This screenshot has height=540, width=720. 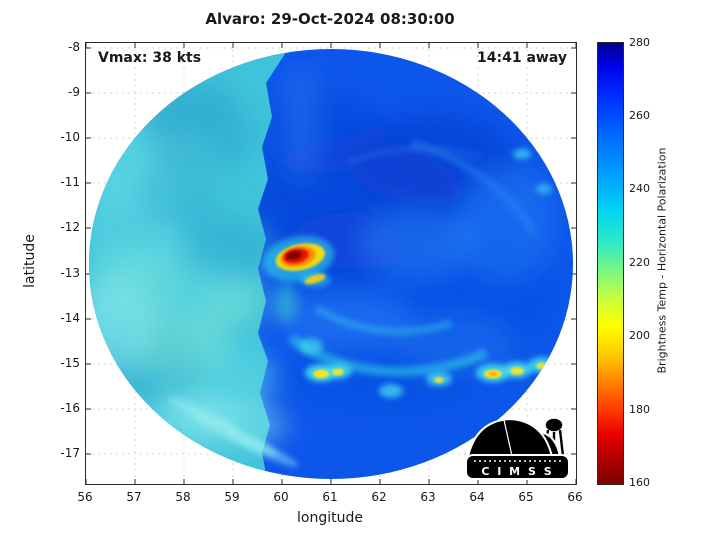 What do you see at coordinates (639, 335) in the screenshot?
I see `colorbar-tick: 200` at bounding box center [639, 335].